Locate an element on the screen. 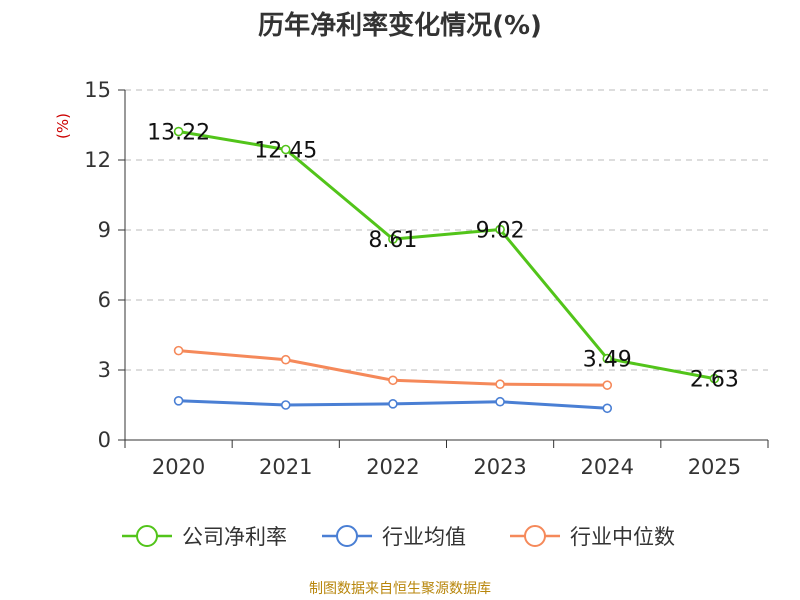  data-label: 13.22 is located at coordinates (178, 133).